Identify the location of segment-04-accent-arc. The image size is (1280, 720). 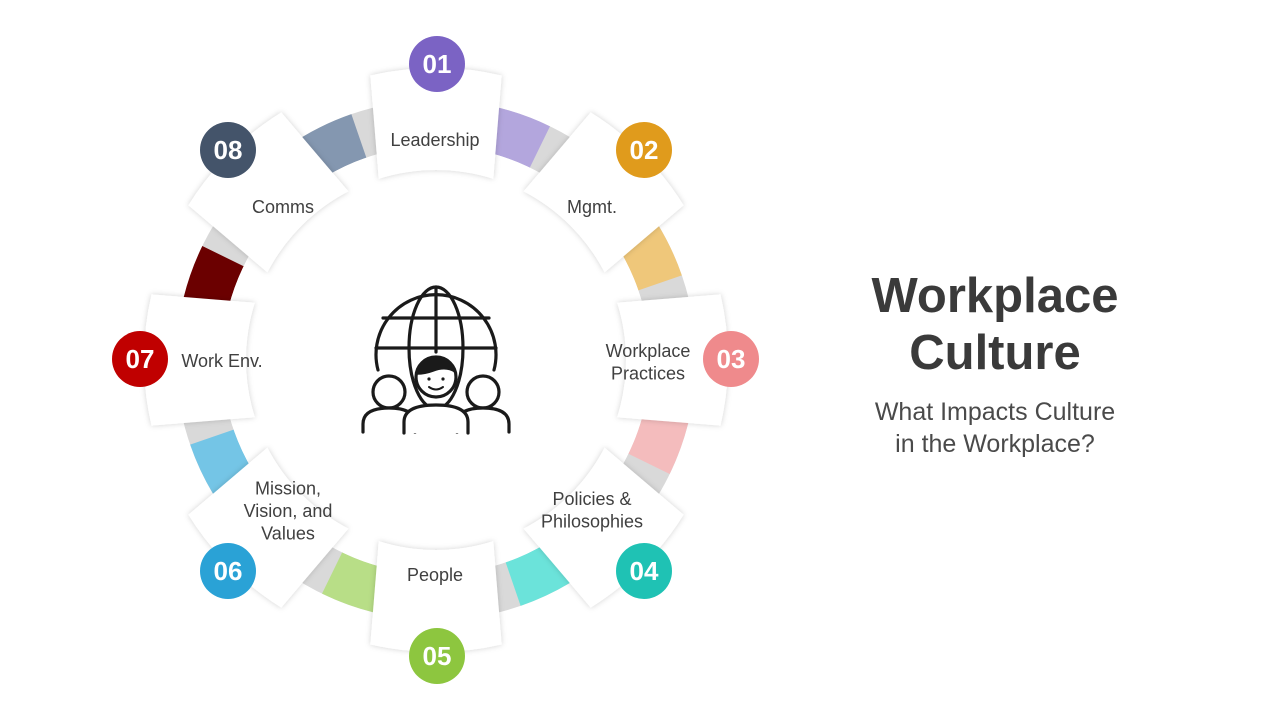
(537, 574).